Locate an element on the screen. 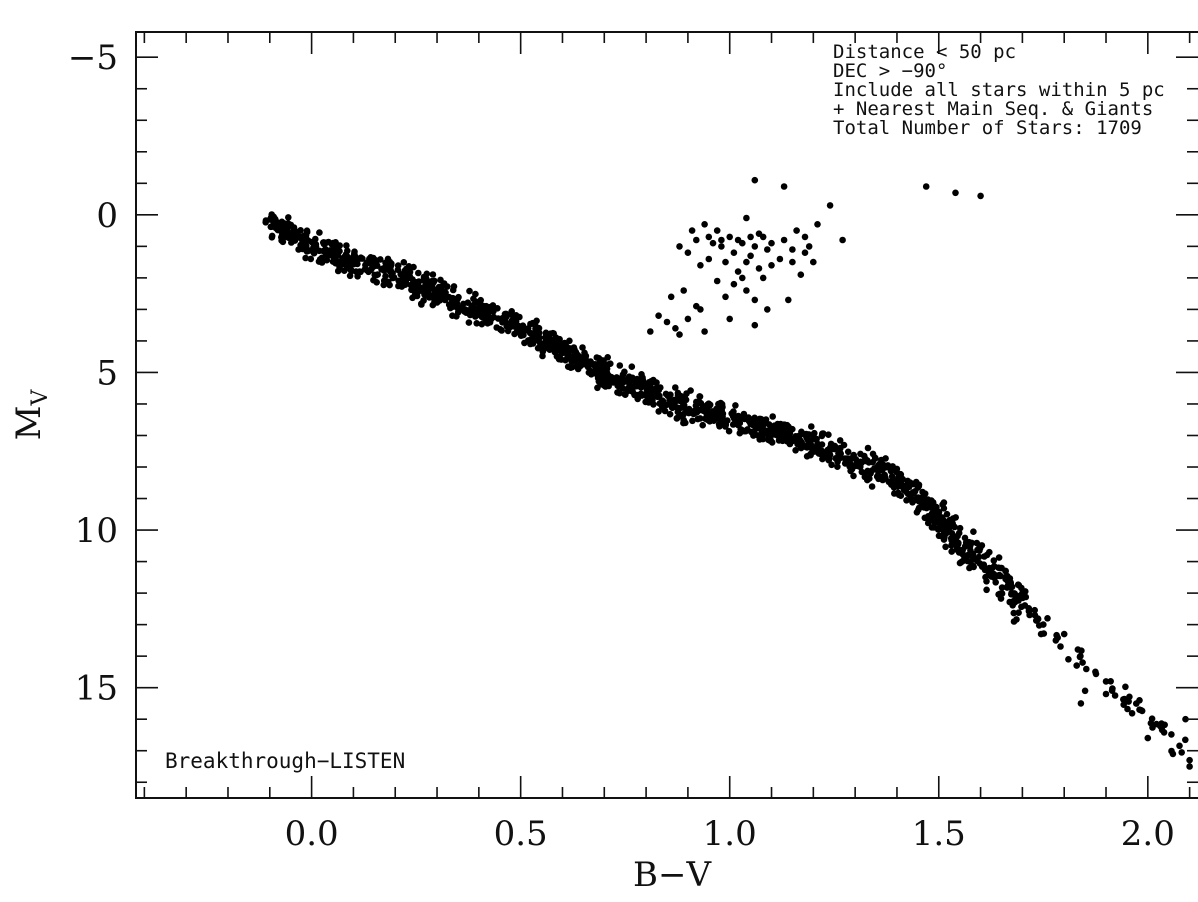  x-axis-label: B−V is located at coordinates (672, 875).